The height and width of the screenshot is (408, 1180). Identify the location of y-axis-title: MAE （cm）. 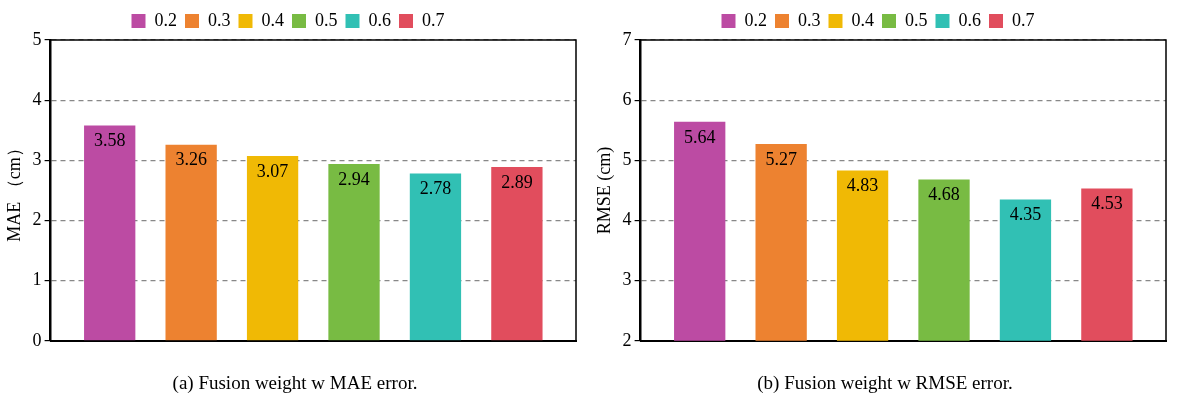
(13, 190).